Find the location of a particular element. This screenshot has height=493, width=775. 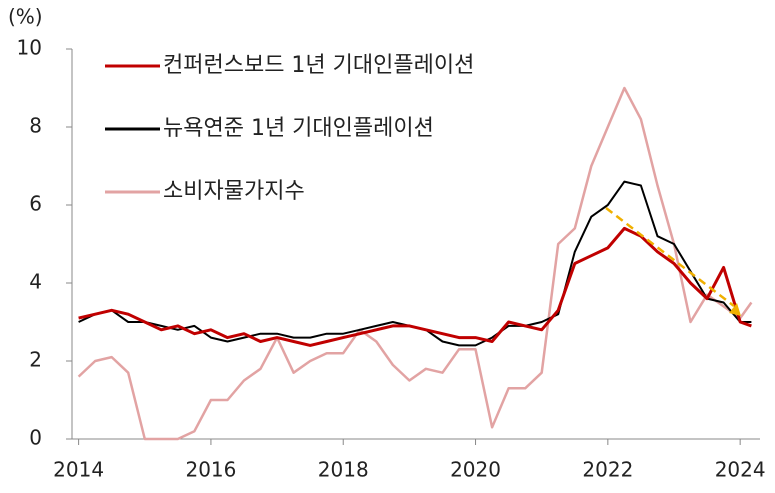

x-tick-label: 2020 is located at coordinates (475, 470).